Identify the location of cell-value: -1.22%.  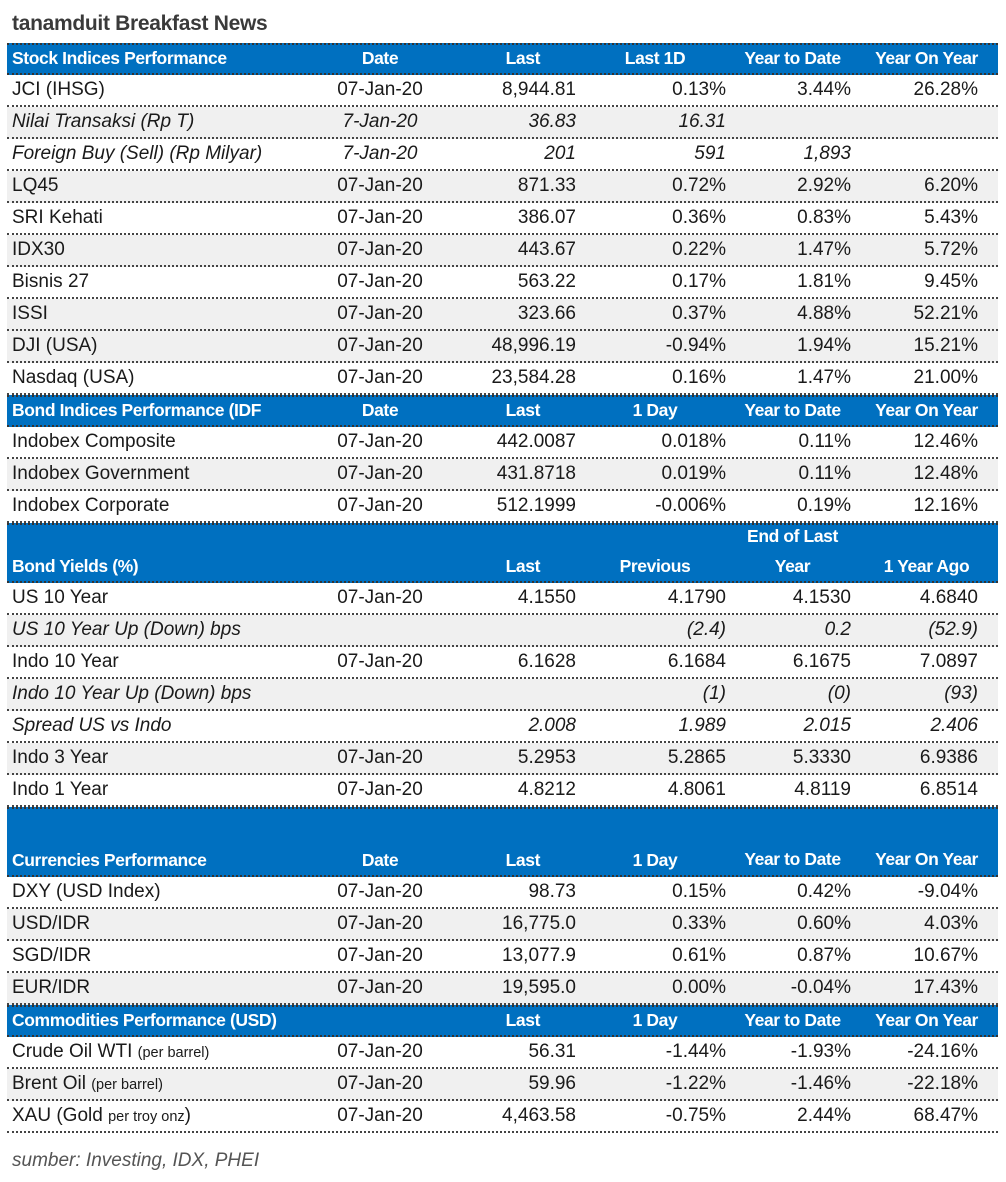
(695, 1083).